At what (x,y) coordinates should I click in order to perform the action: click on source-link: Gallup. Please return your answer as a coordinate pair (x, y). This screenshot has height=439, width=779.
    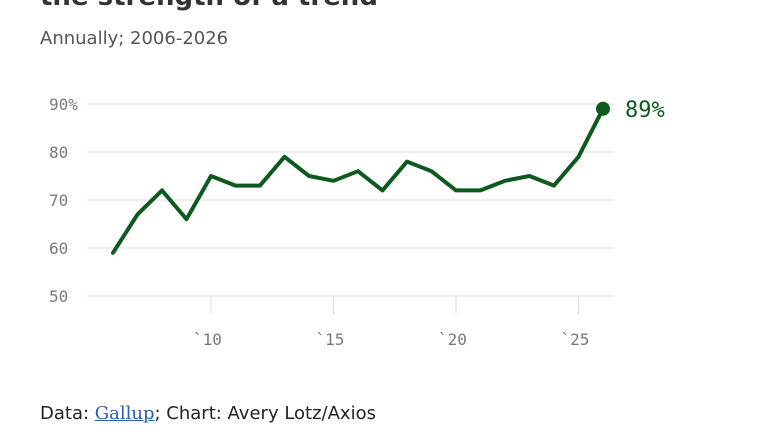
    Looking at the image, I should click on (124, 413).